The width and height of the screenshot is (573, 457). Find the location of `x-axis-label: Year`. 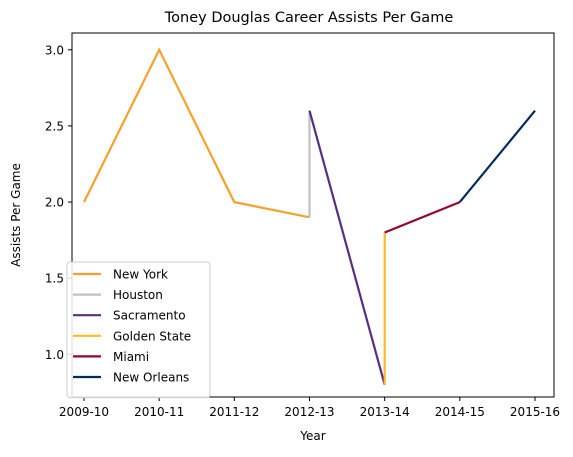

x-axis-label: Year is located at coordinates (312, 436).